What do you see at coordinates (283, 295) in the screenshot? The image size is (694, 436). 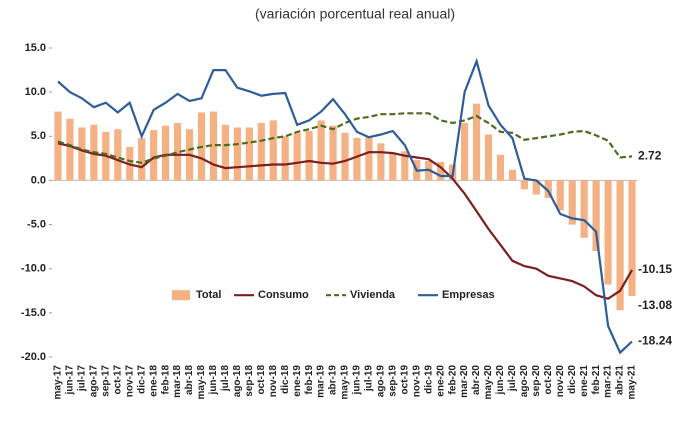 I see `legend-label: Consumo` at bounding box center [283, 295].